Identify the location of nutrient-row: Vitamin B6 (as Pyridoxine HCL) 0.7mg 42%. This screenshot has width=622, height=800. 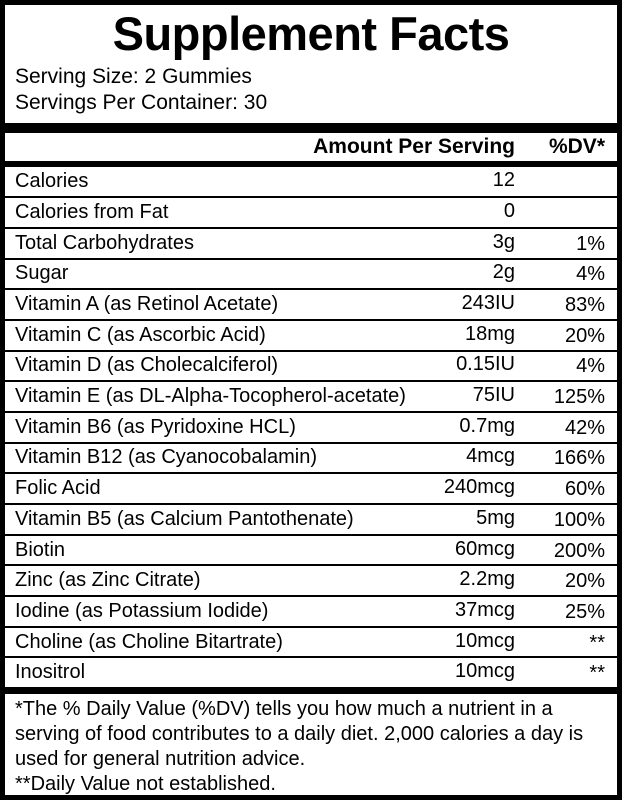
(311, 426).